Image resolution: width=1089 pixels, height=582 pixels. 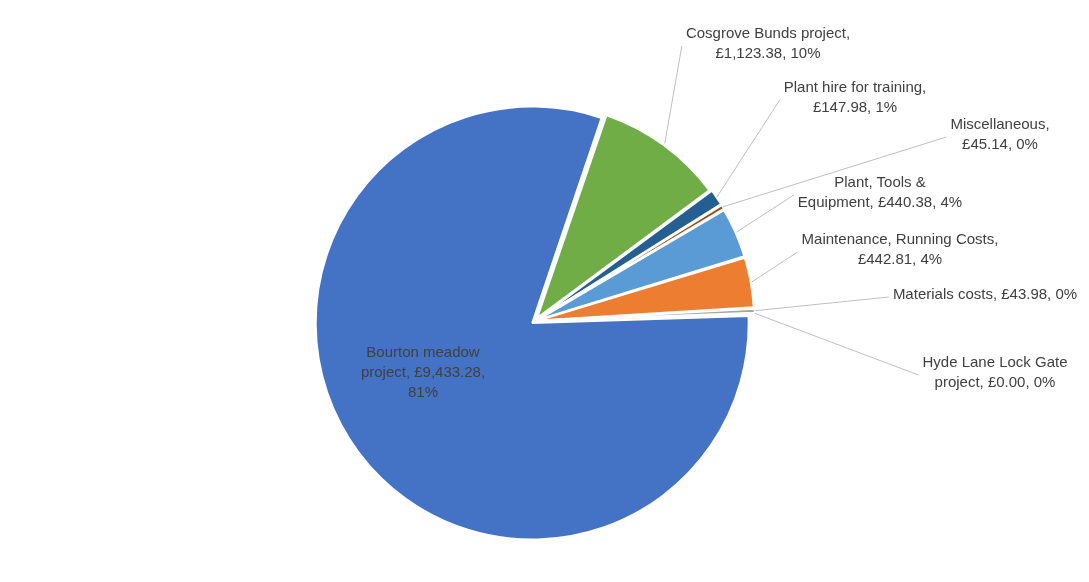 What do you see at coordinates (900, 248) in the screenshot?
I see `slice-label: Maintenance, Running Costs, £442.81, 4%` at bounding box center [900, 248].